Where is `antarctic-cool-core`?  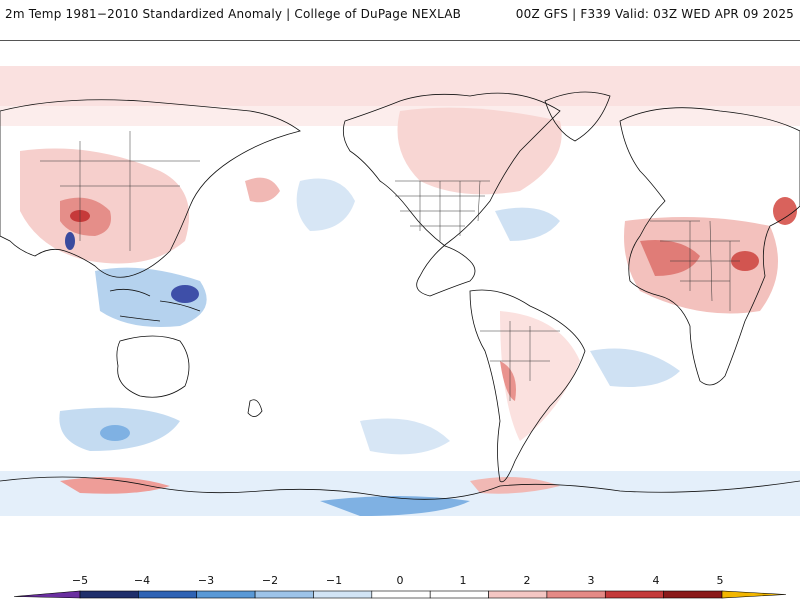
antarctic-cool-core is located at coordinates (395, 506).